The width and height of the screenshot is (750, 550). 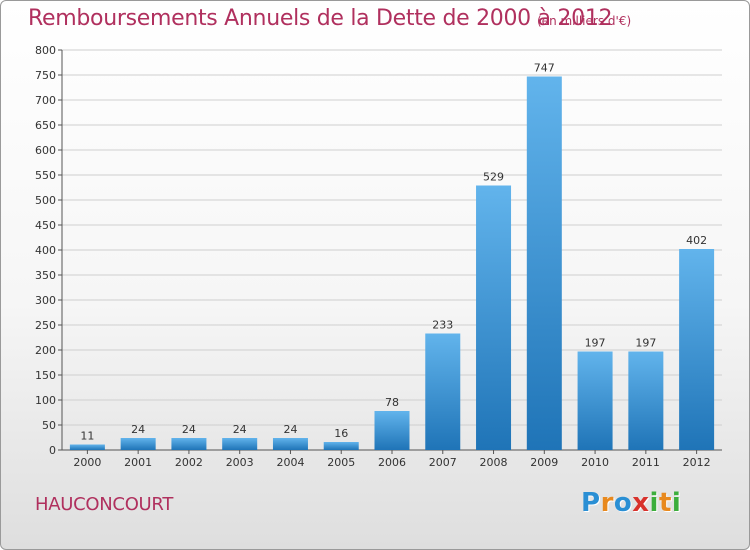 What do you see at coordinates (697, 349) in the screenshot?
I see `bar-2012` at bounding box center [697, 349].